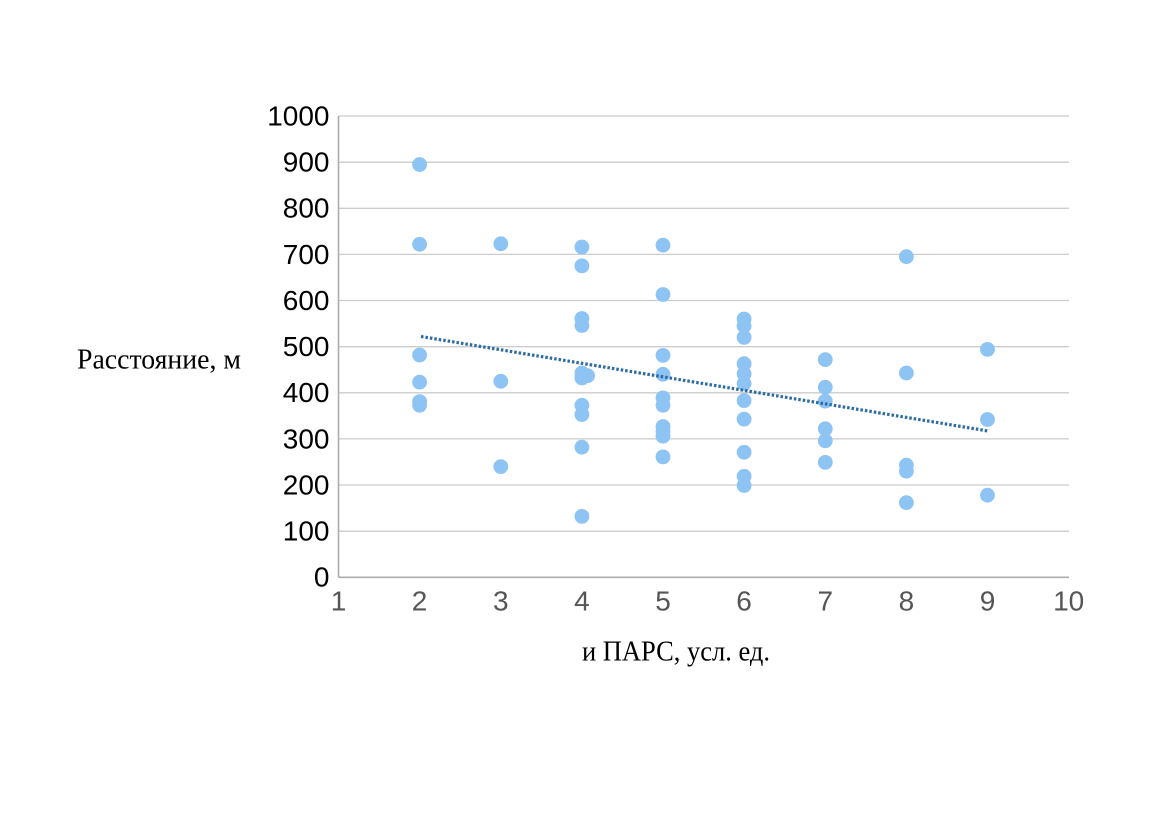 Image resolution: width=1167 pixels, height=828 pixels. What do you see at coordinates (744, 601) in the screenshot?
I see `svg-text: 6` at bounding box center [744, 601].